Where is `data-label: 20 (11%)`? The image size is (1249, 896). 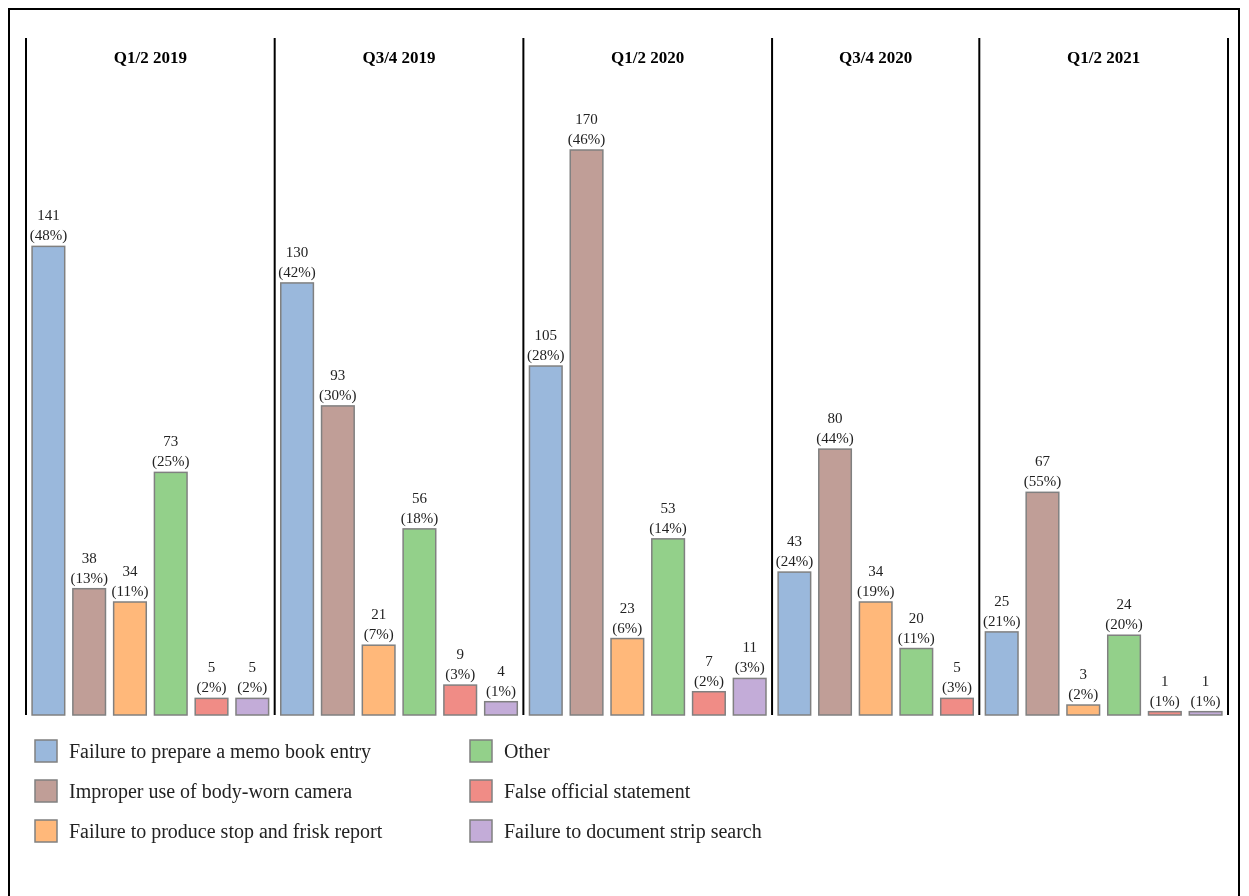 data-label: 20 (11%) is located at coordinates (916, 628).